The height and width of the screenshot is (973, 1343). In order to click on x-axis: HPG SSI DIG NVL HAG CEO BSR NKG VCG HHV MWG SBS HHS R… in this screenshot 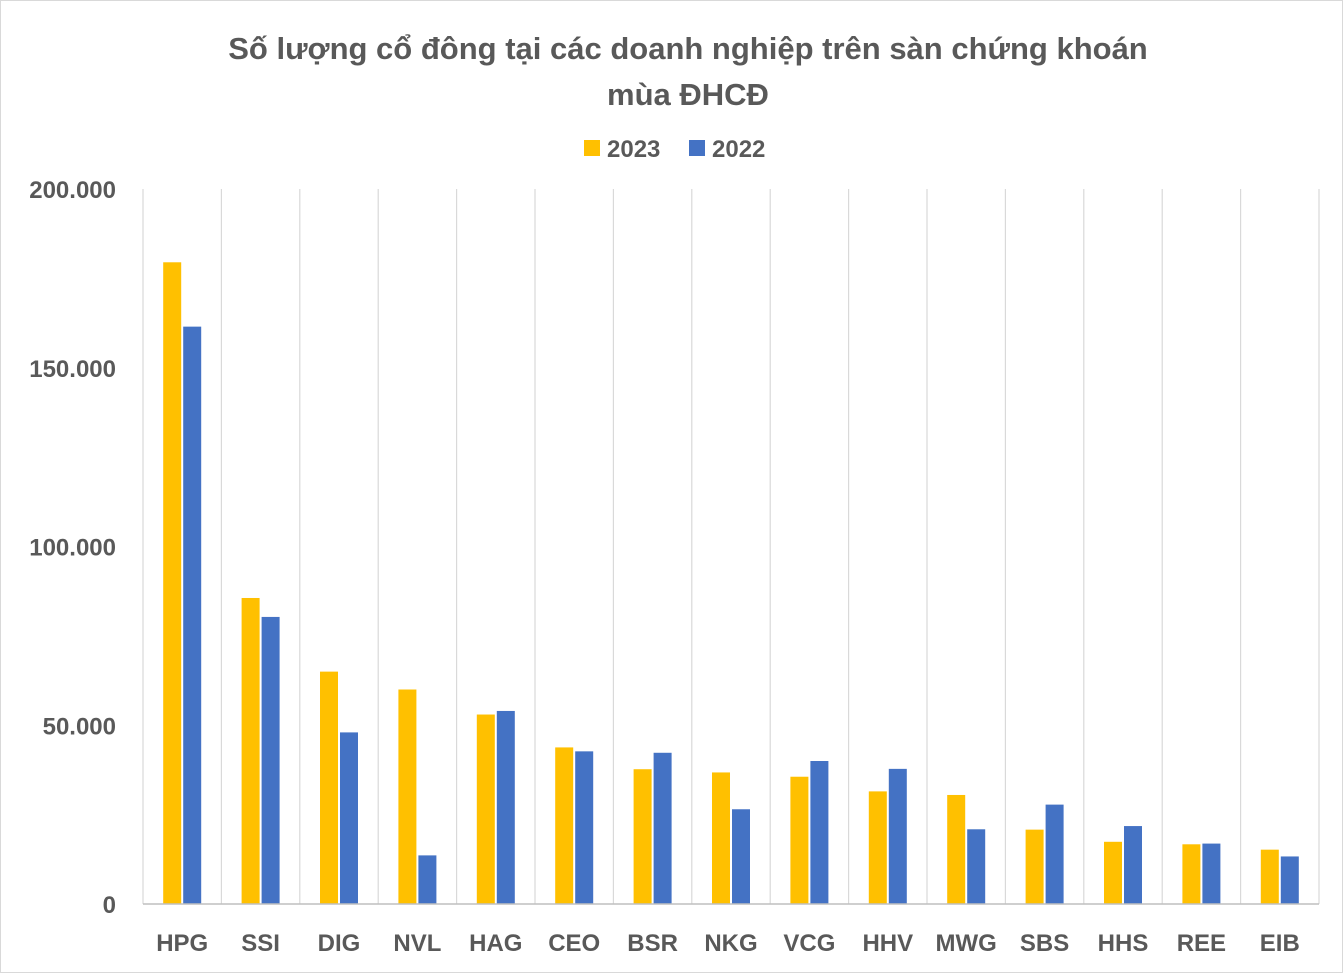, I will do `click(728, 943)`.